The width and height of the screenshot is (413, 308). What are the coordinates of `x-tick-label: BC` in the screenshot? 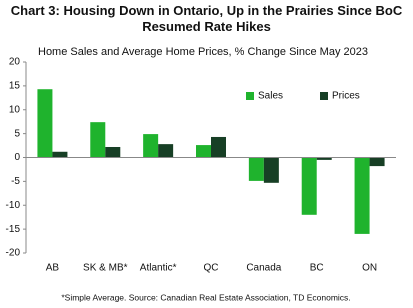 It's located at (317, 268).